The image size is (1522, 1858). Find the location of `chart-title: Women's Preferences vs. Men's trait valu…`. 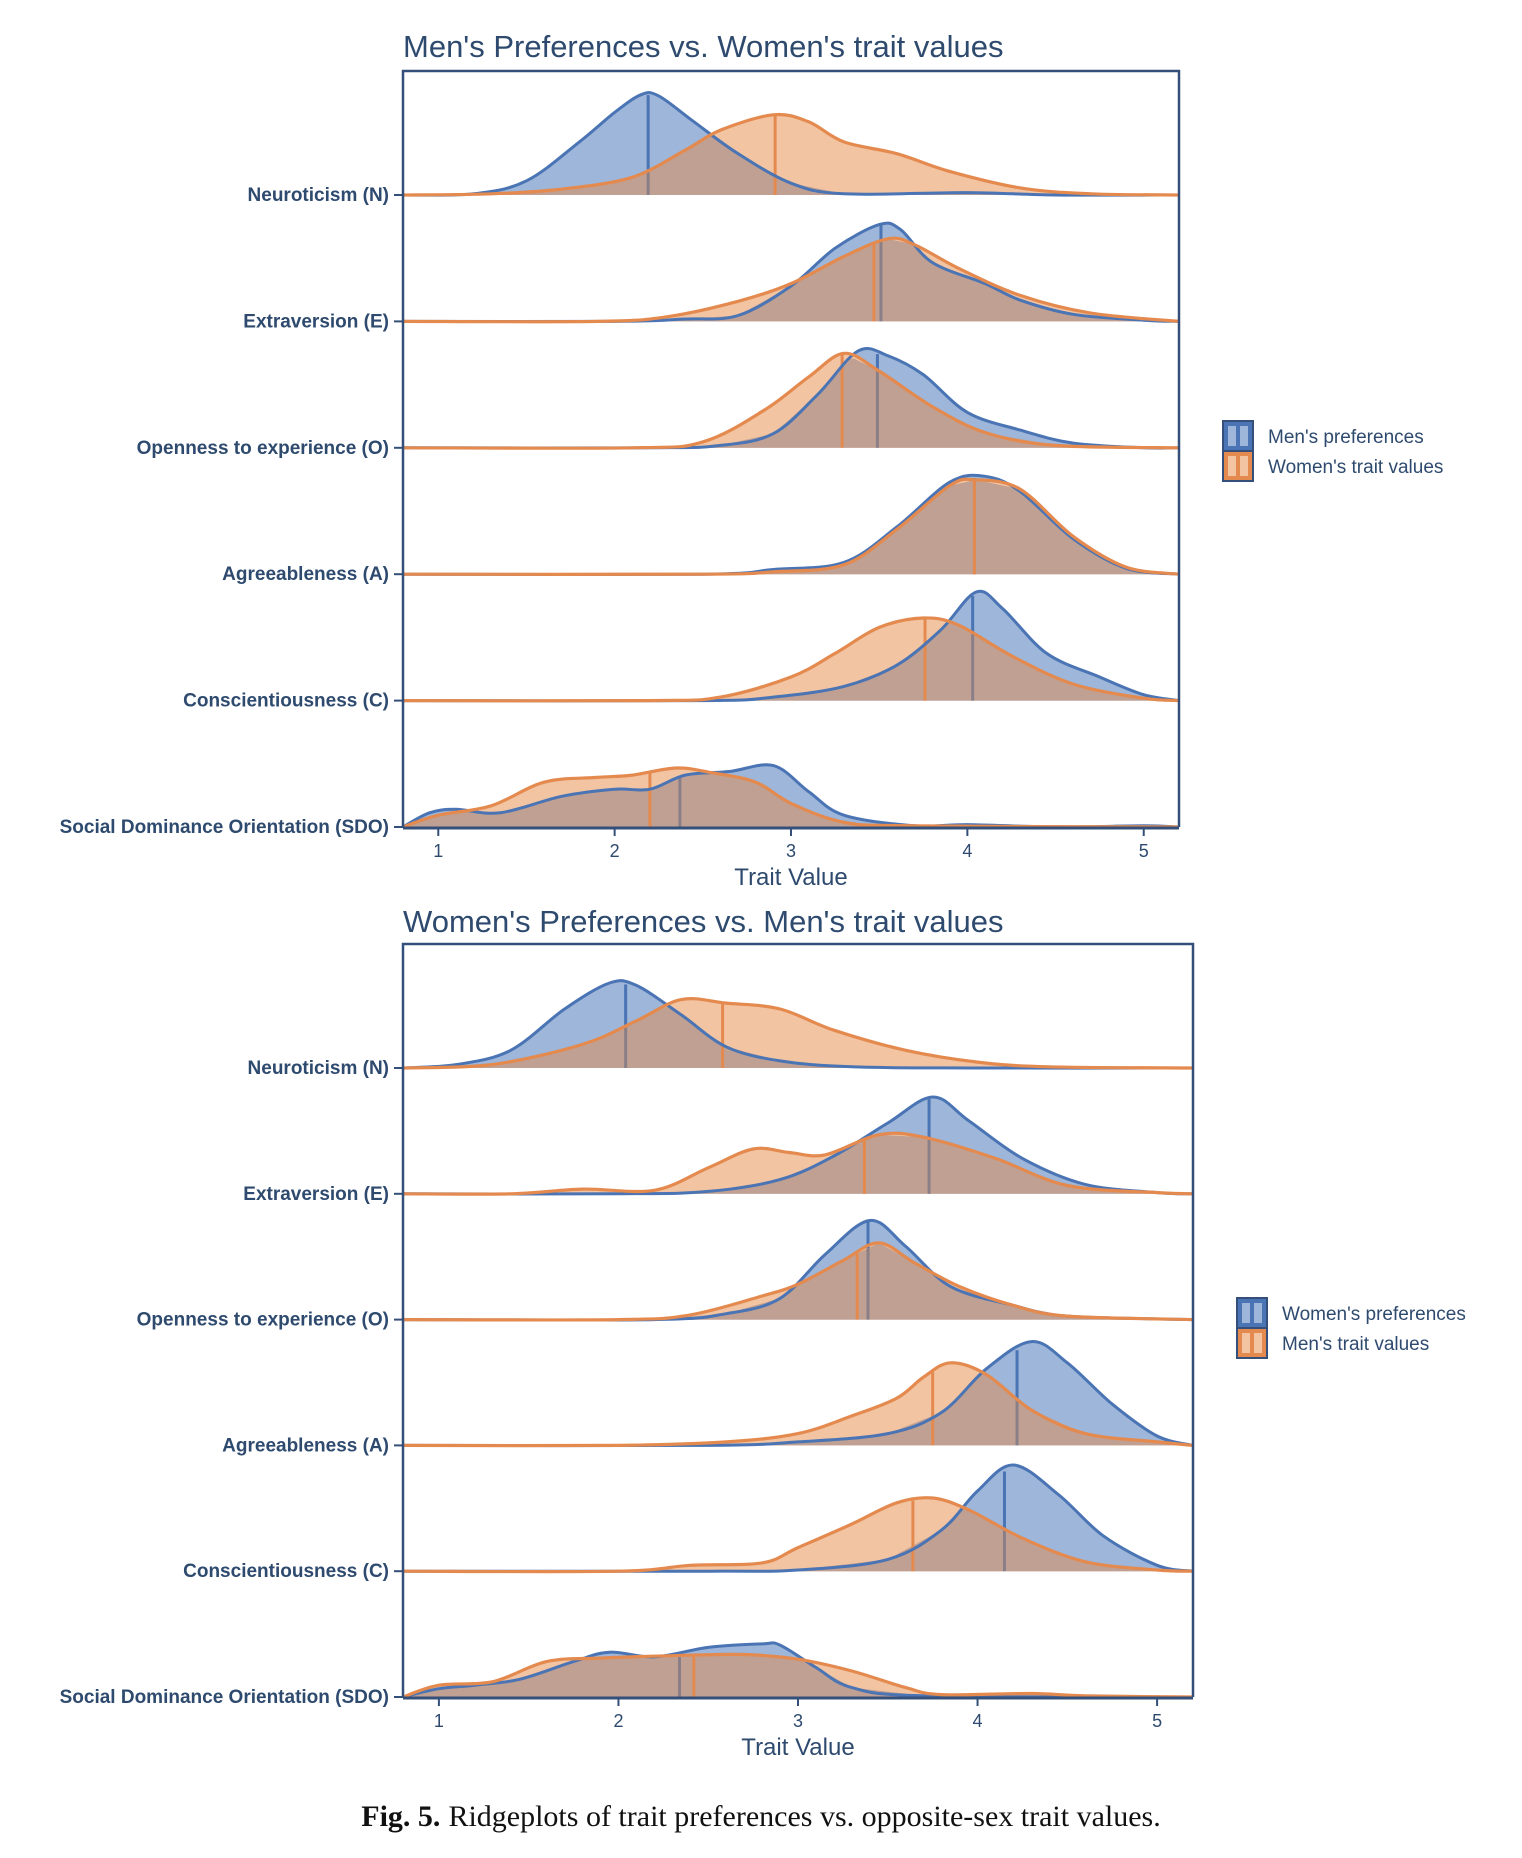

chart-title: Women's Preferences vs. Men's trait valu… is located at coordinates (703, 921).